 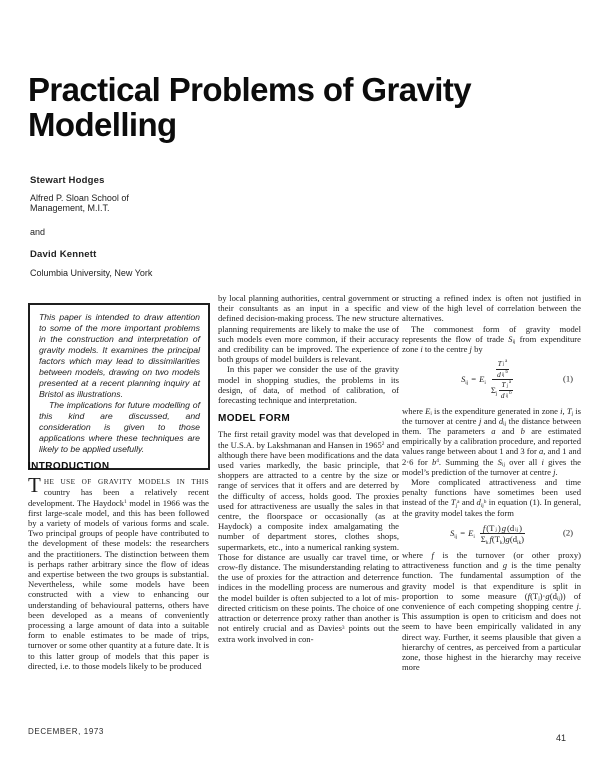 I want to click on eq1-lhs: Sij, so click(x=465, y=380).